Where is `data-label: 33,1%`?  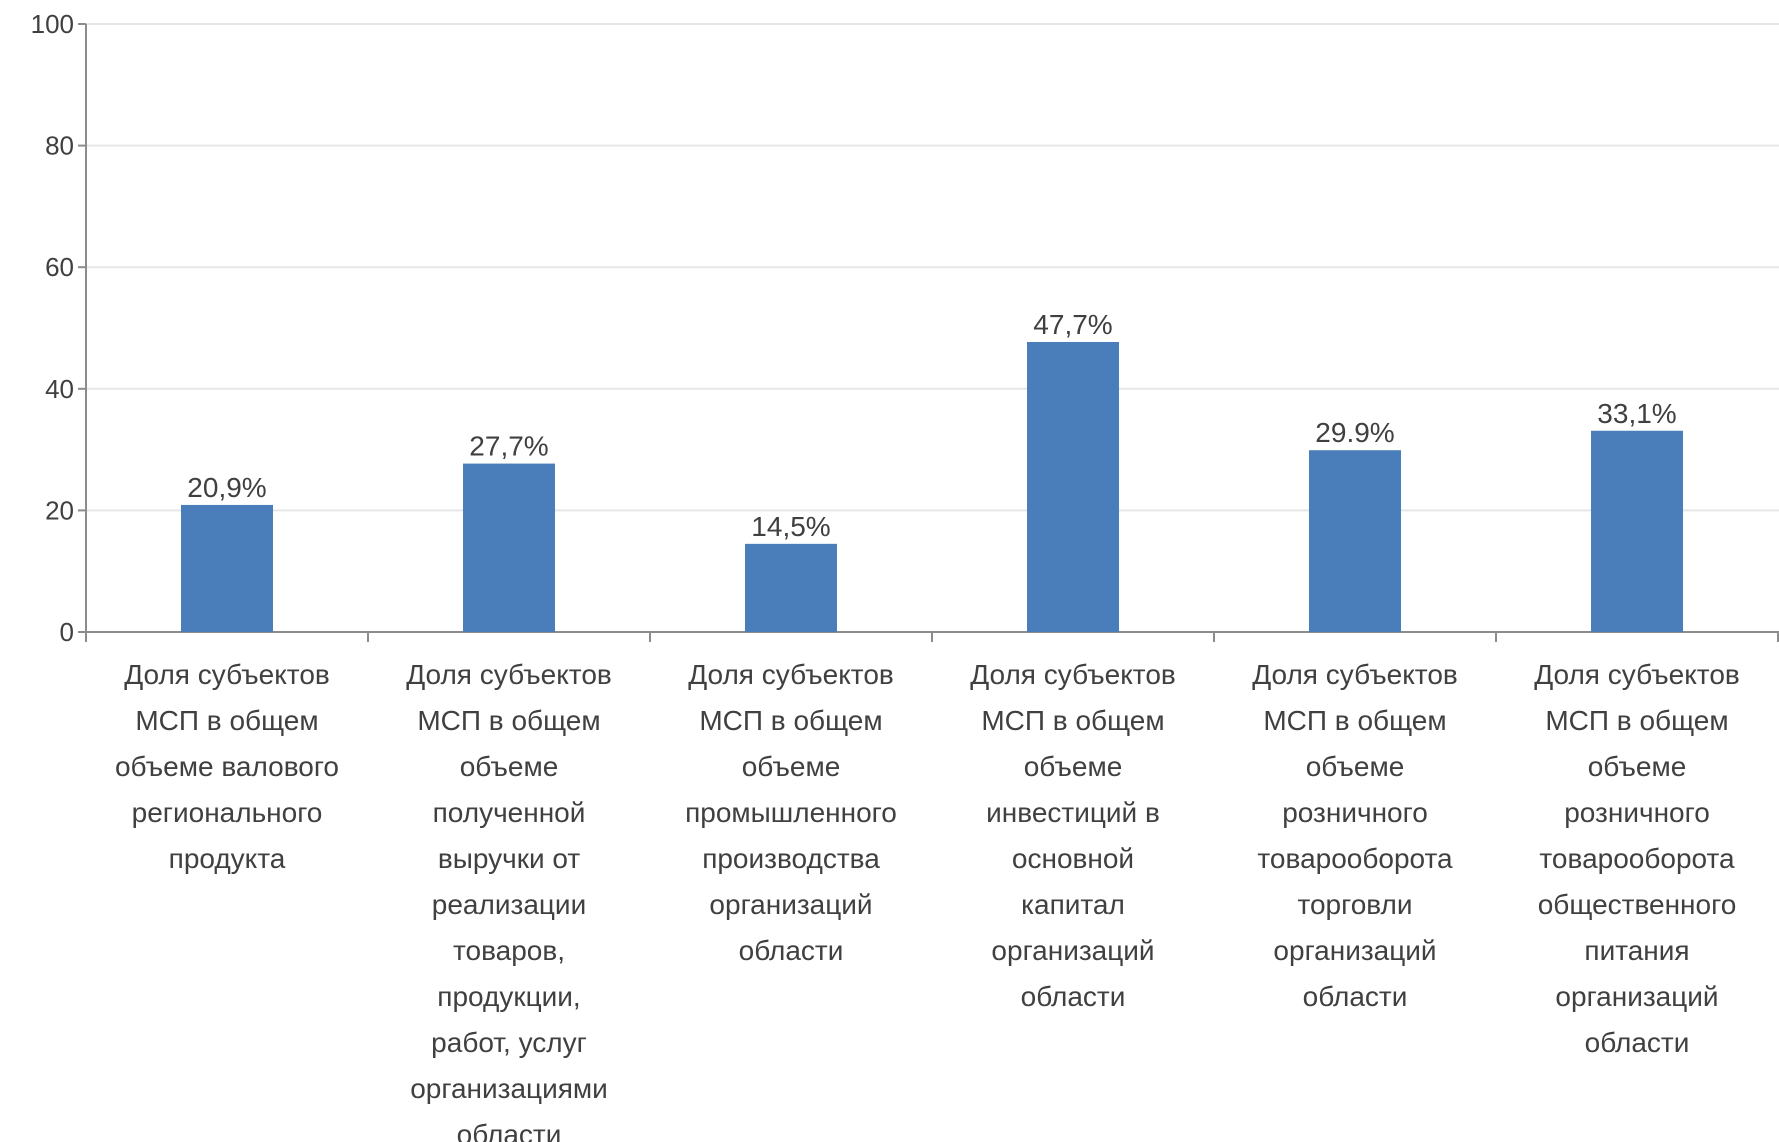 data-label: 33,1% is located at coordinates (1636, 413).